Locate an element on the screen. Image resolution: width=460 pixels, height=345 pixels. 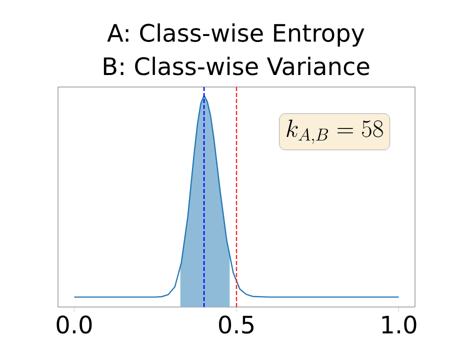
x-tick-label: 1.0 is located at coordinates (399, 325).